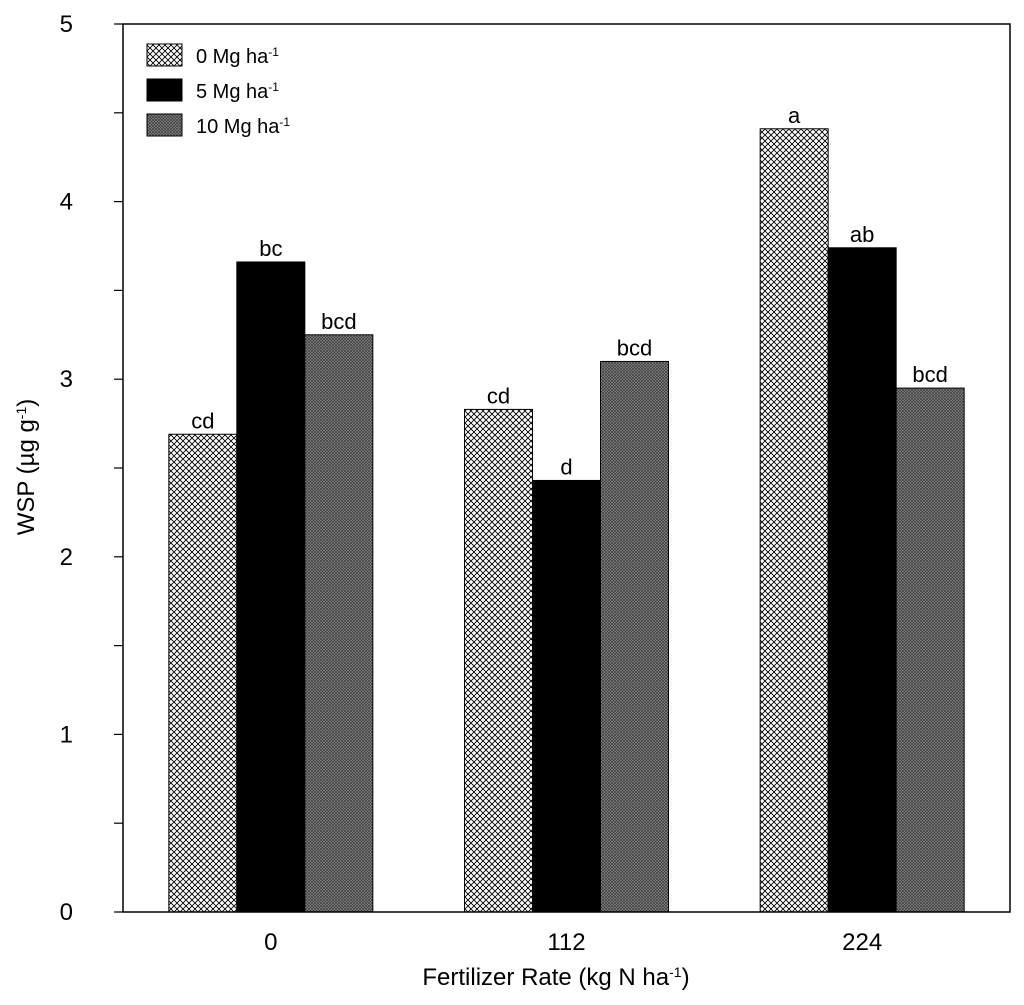  Describe the element at coordinates (66, 202) in the screenshot. I see `y-tick-label-4: 4` at that location.